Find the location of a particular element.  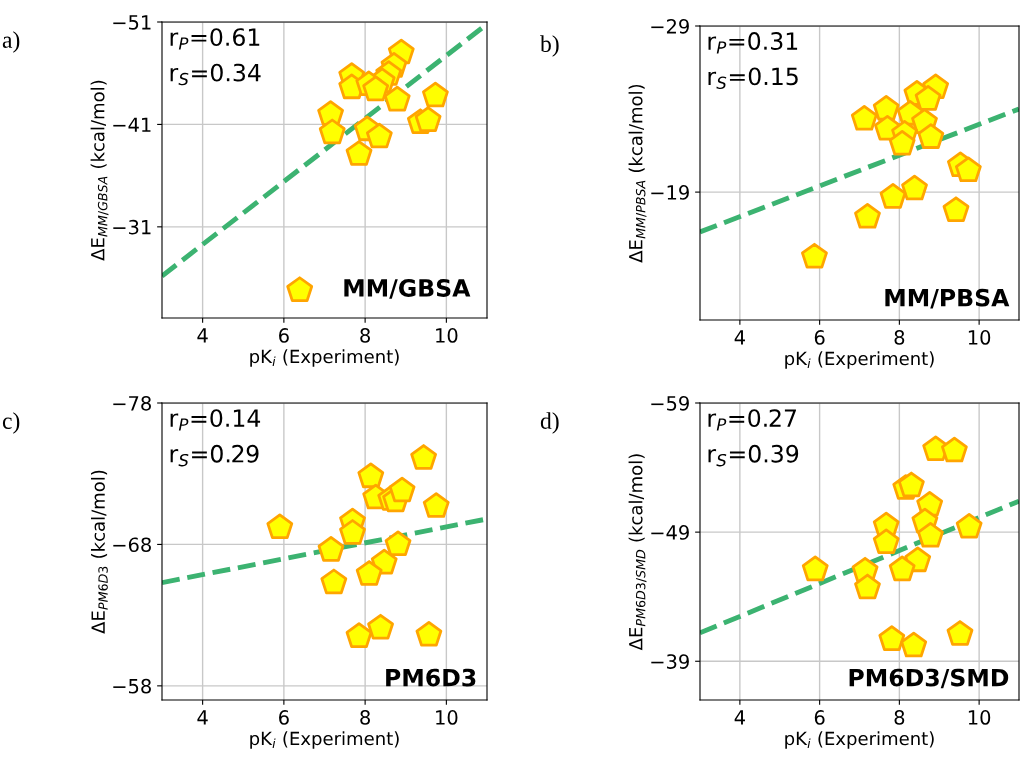

y-axis-title: ΔE$_{MM/GBSA}$ (kcal/mol) is located at coordinates (99, 170).